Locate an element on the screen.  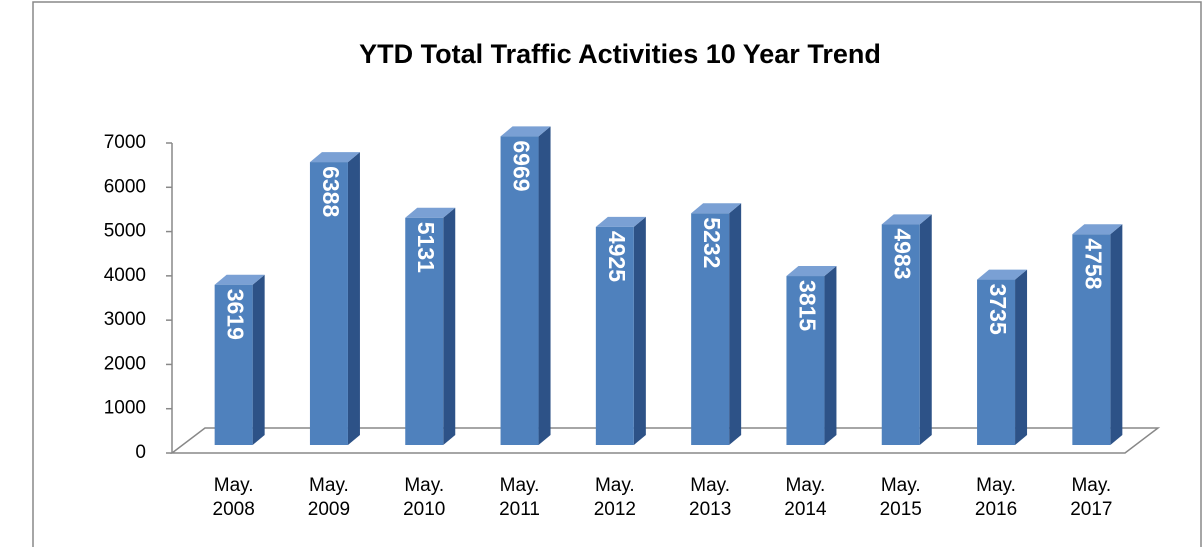
x-tick-label: May. 2011 is located at coordinates (519, 497).